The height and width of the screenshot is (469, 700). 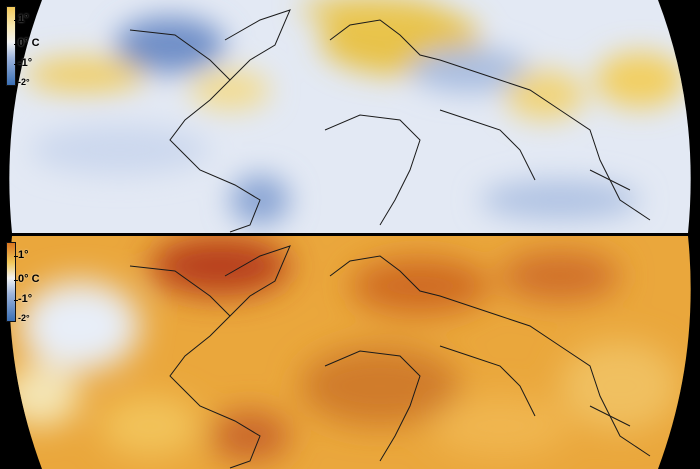 What do you see at coordinates (220, 266) in the screenshot?
I see `hot-anomaly-arctic` at bounding box center [220, 266].